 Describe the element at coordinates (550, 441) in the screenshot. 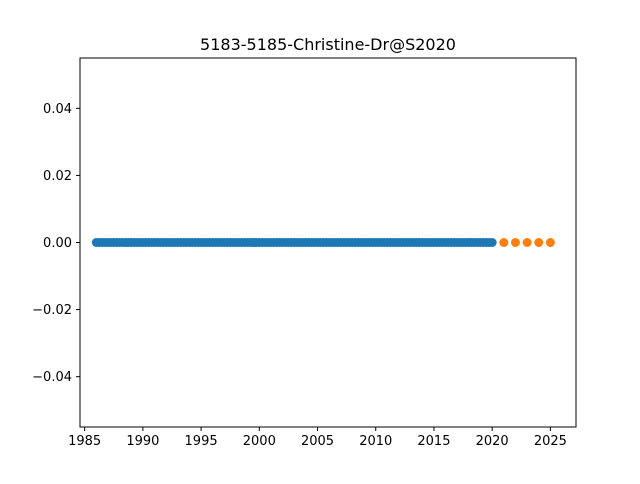

I see `x-tick-label: 2025` at that location.